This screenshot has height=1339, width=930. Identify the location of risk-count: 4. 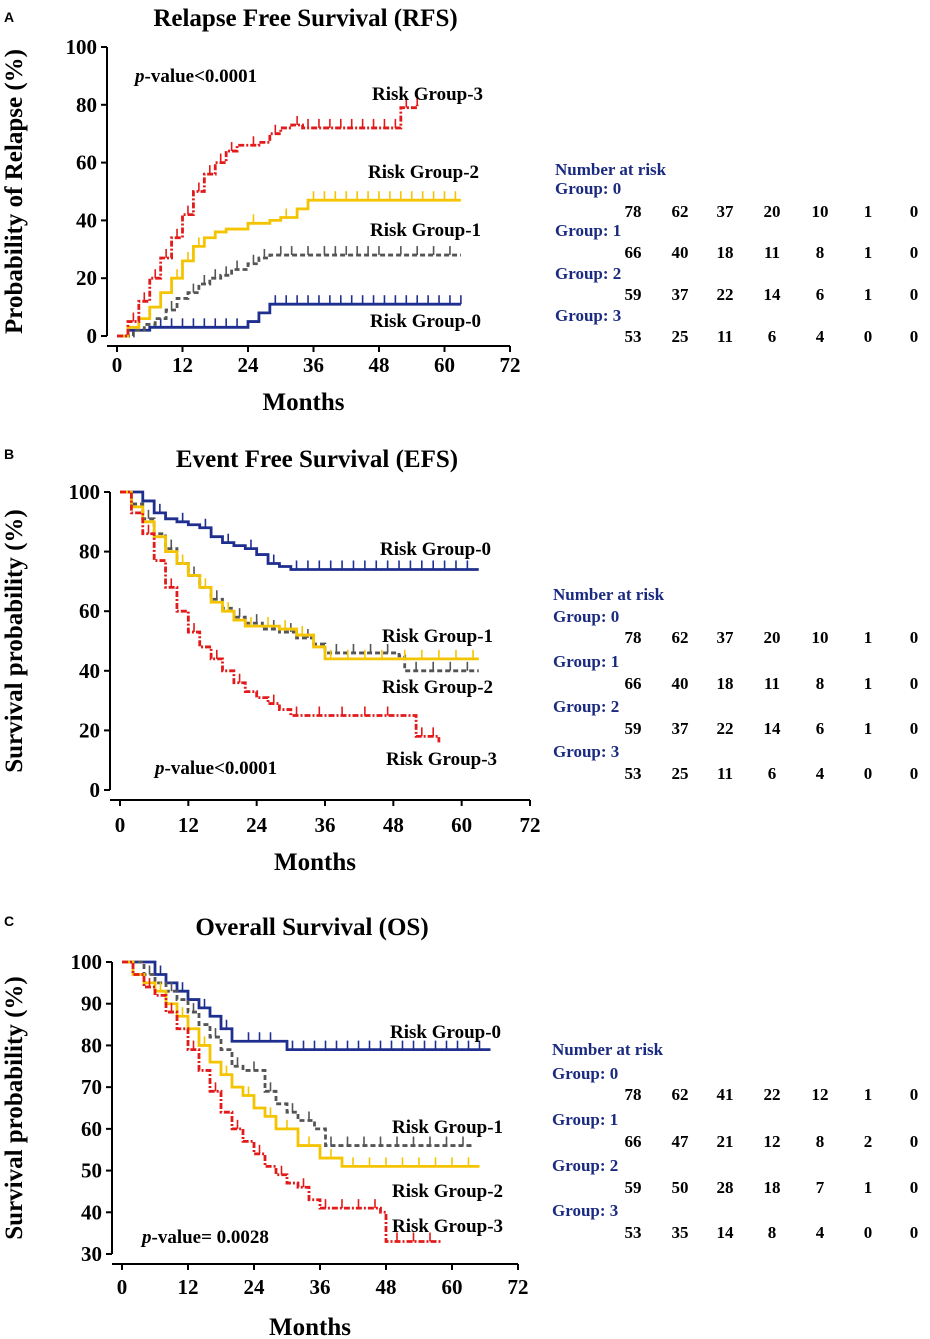
(820, 1232).